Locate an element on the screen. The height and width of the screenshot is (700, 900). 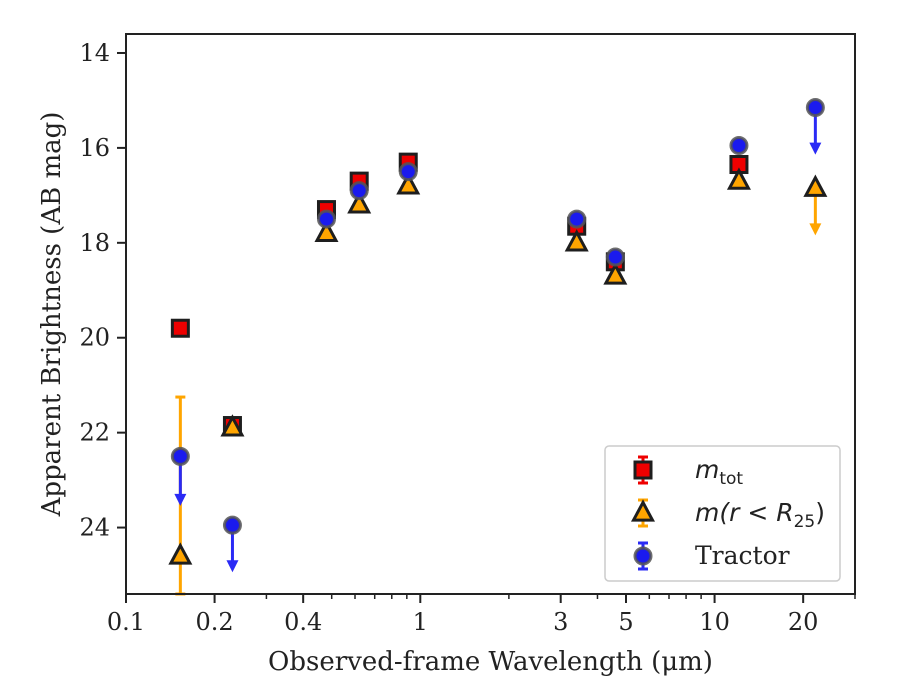
x-tick-label: 0.2 is located at coordinates (215, 622).